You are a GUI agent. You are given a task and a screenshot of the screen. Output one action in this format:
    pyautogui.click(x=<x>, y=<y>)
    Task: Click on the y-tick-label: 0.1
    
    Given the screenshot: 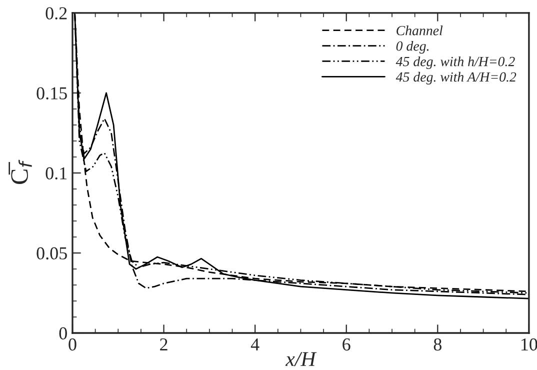 What is the action you would take?
    pyautogui.click(x=56, y=173)
    